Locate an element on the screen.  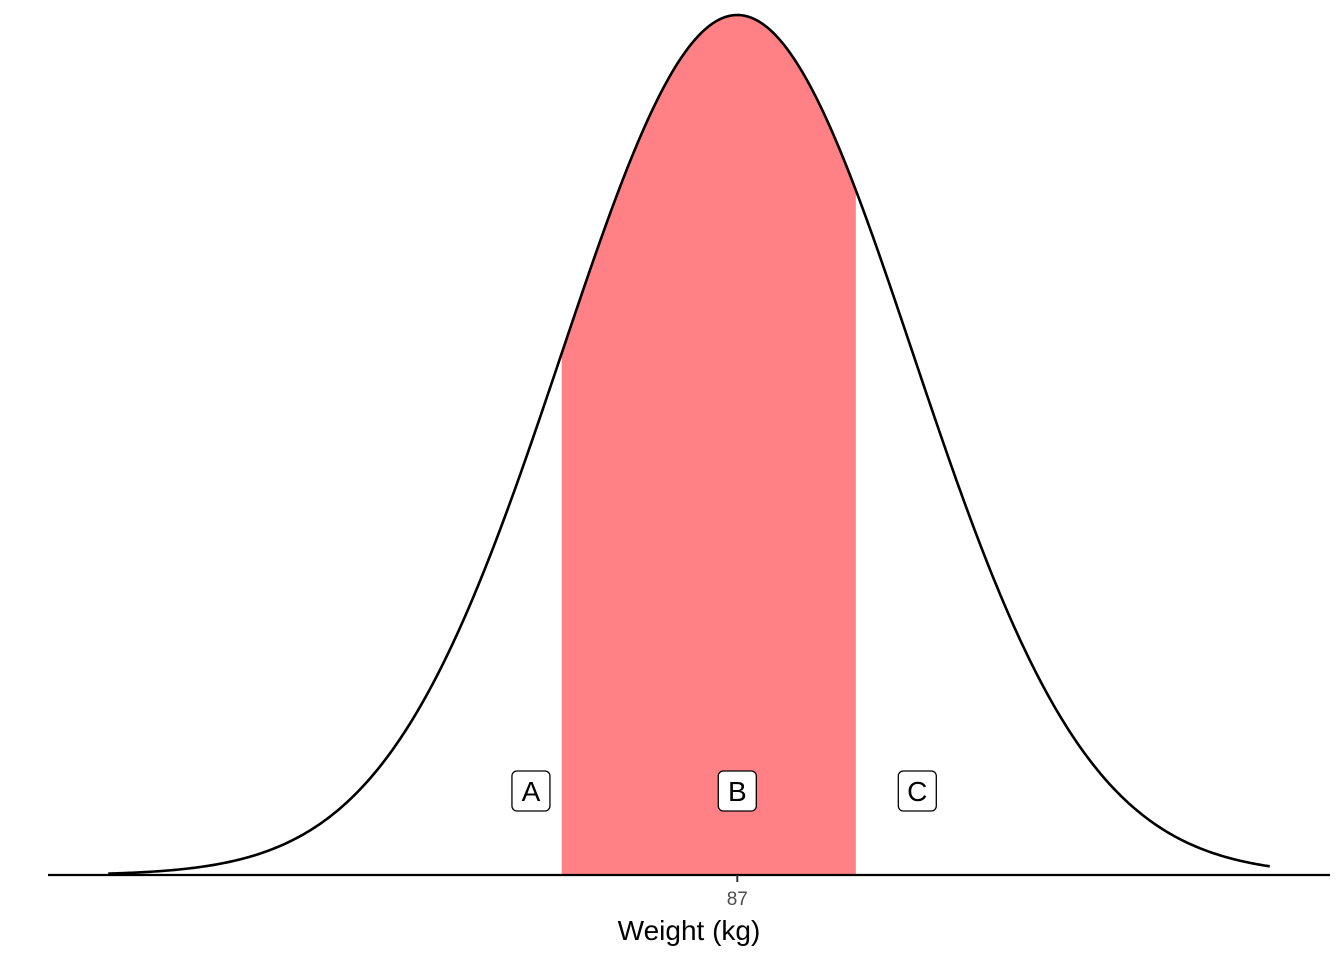
region-label-text: B is located at coordinates (737, 791).